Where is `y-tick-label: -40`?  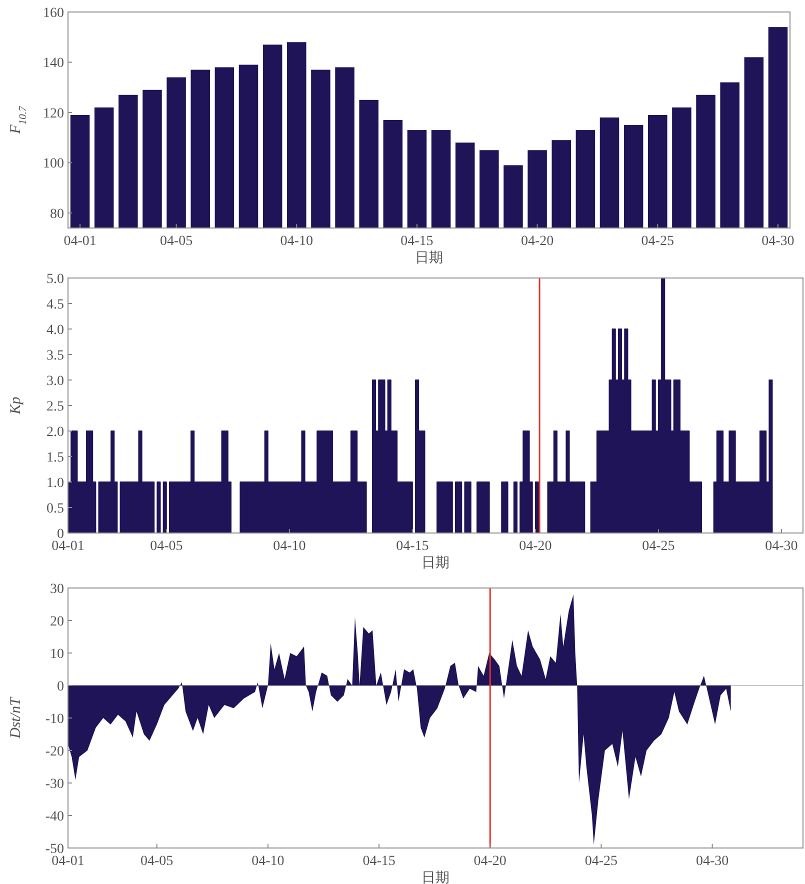 y-tick-label: -40 is located at coordinates (54, 817).